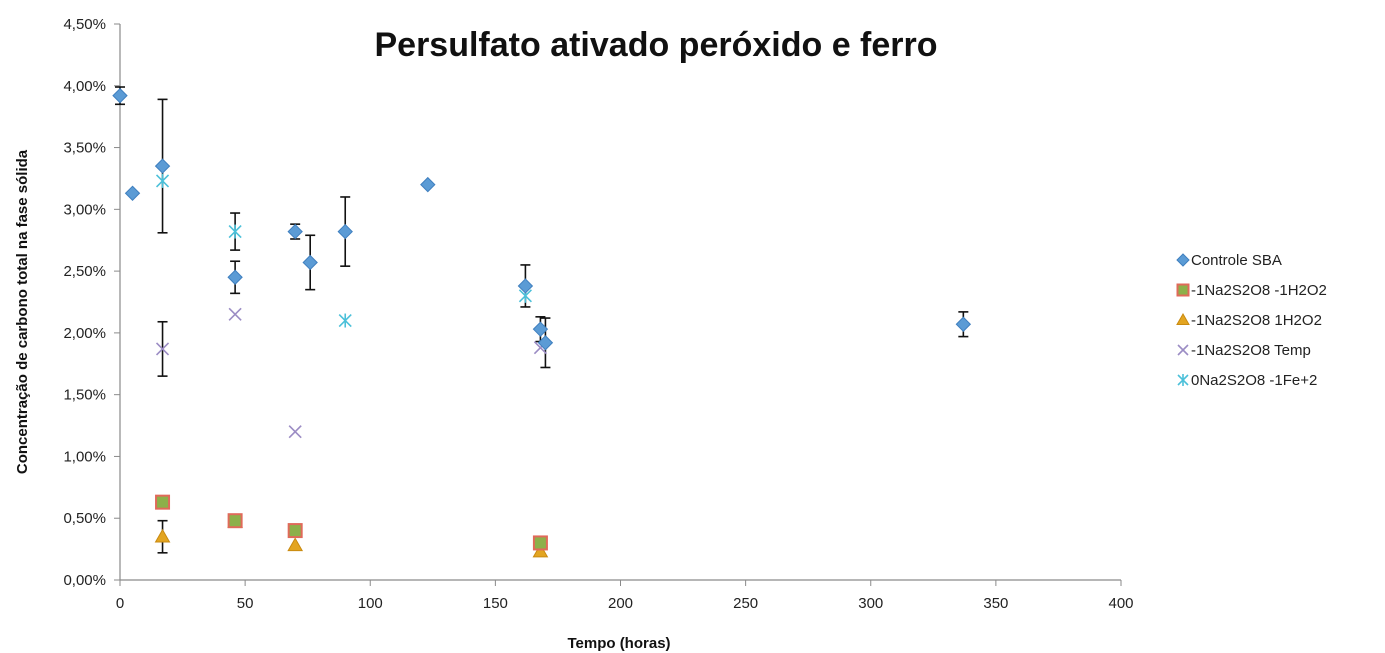 The width and height of the screenshot is (1385, 653). I want to click on x-tick-label: 100, so click(370, 603).